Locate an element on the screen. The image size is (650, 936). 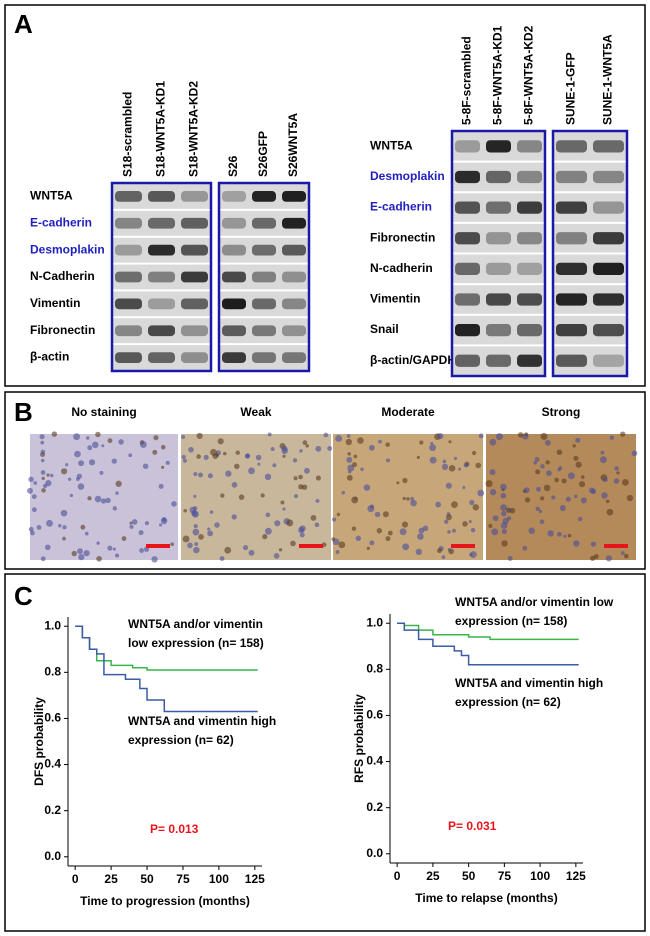
image-title: Weak is located at coordinates (255, 412).